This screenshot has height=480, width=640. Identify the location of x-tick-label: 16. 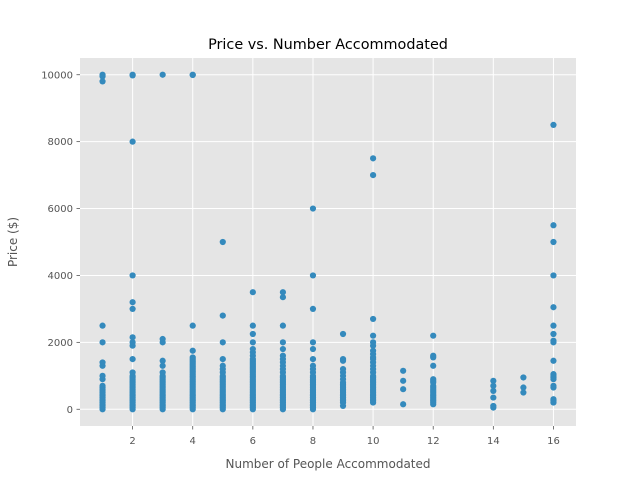
(553, 441).